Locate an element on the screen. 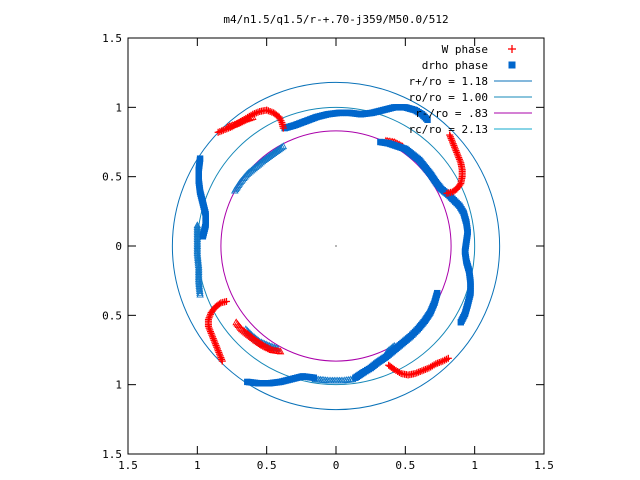  y-tick-label: 0 is located at coordinates (118, 246).